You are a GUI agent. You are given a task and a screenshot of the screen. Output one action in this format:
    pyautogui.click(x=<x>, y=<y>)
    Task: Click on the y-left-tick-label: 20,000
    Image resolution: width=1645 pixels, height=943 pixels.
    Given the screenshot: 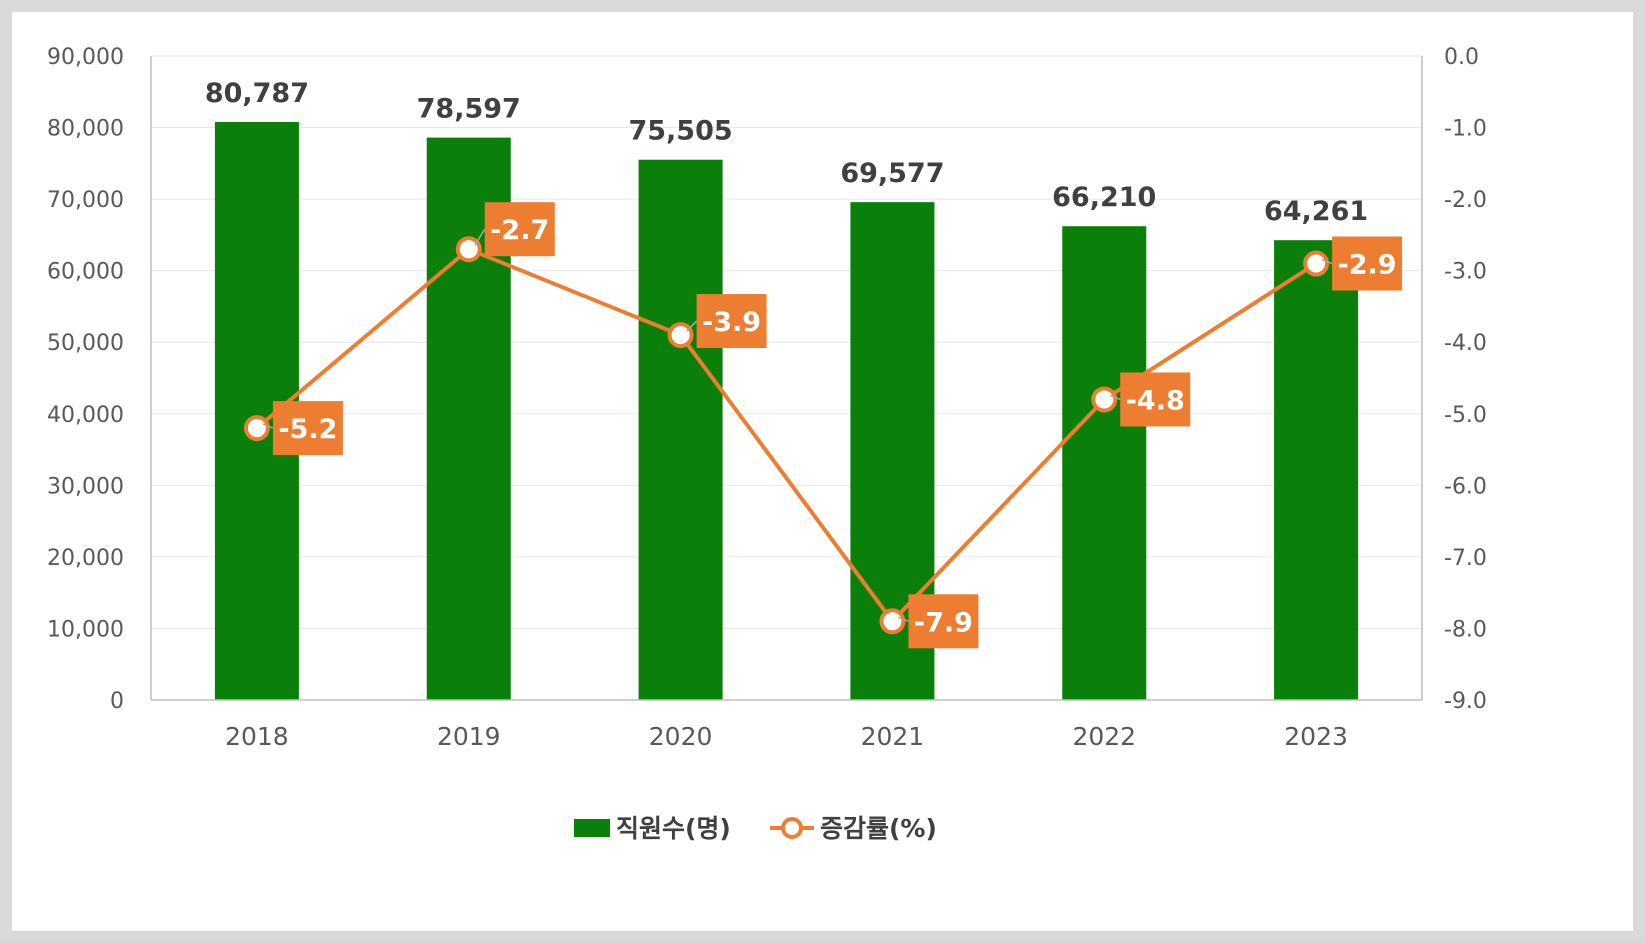 What is the action you would take?
    pyautogui.click(x=85, y=558)
    